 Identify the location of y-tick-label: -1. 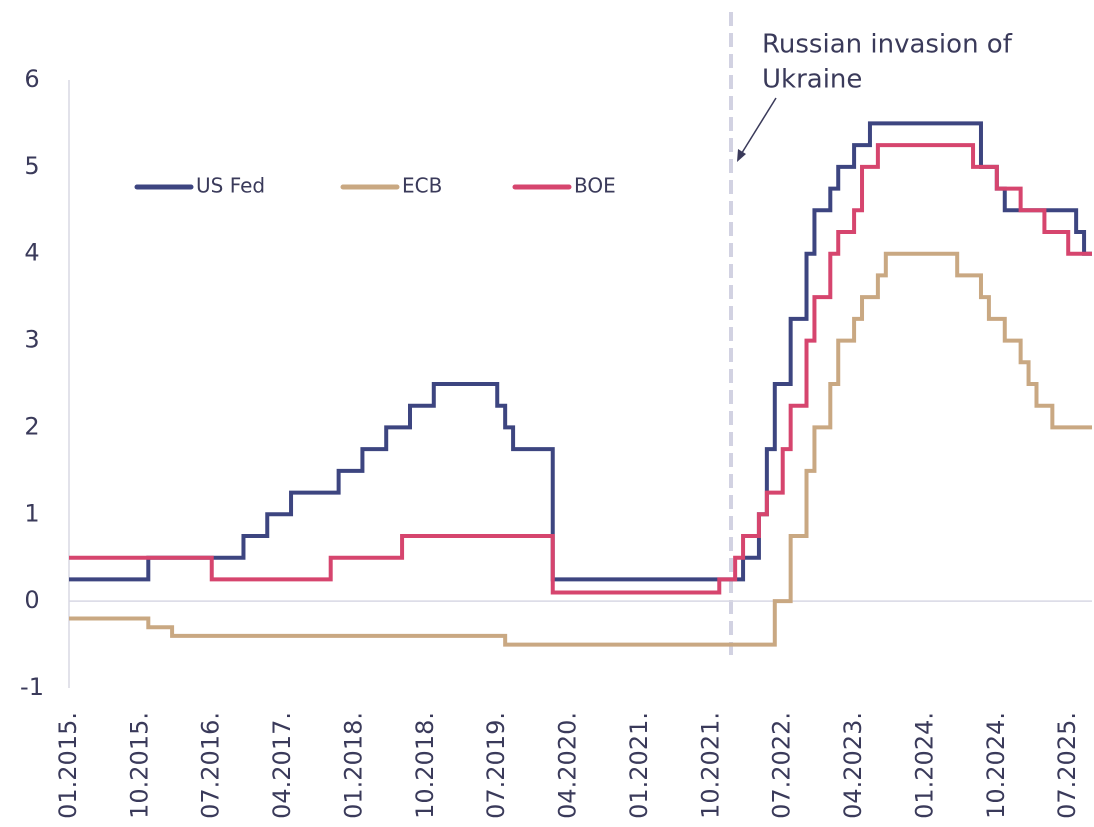
(32, 687).